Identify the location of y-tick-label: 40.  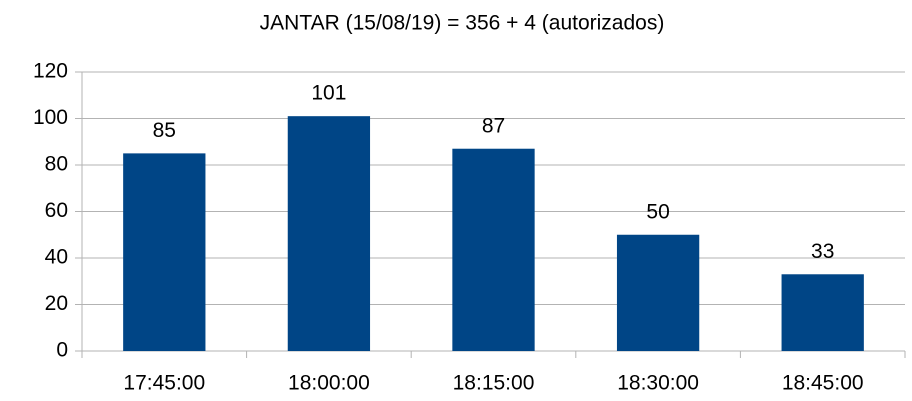
(56, 257).